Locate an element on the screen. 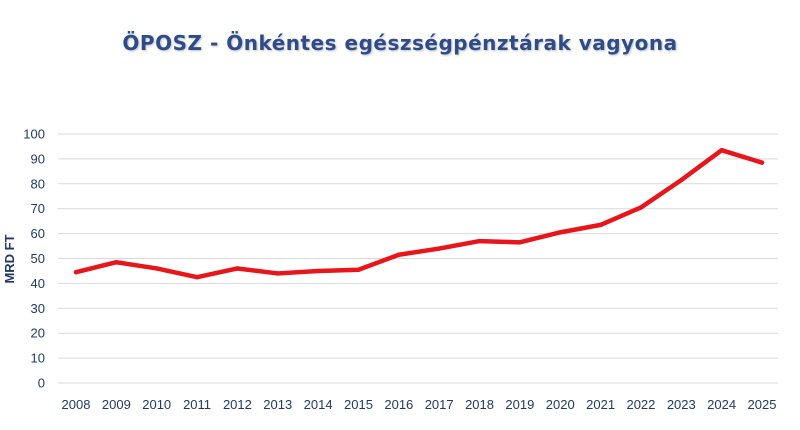  x-tick-label: 2017 is located at coordinates (439, 404).